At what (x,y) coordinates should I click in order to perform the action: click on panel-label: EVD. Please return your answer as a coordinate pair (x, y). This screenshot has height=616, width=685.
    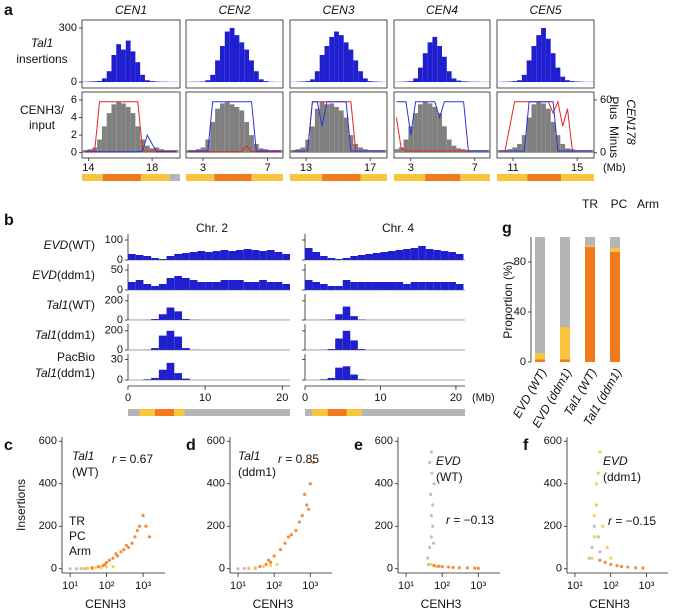
    Looking at the image, I should click on (448, 461).